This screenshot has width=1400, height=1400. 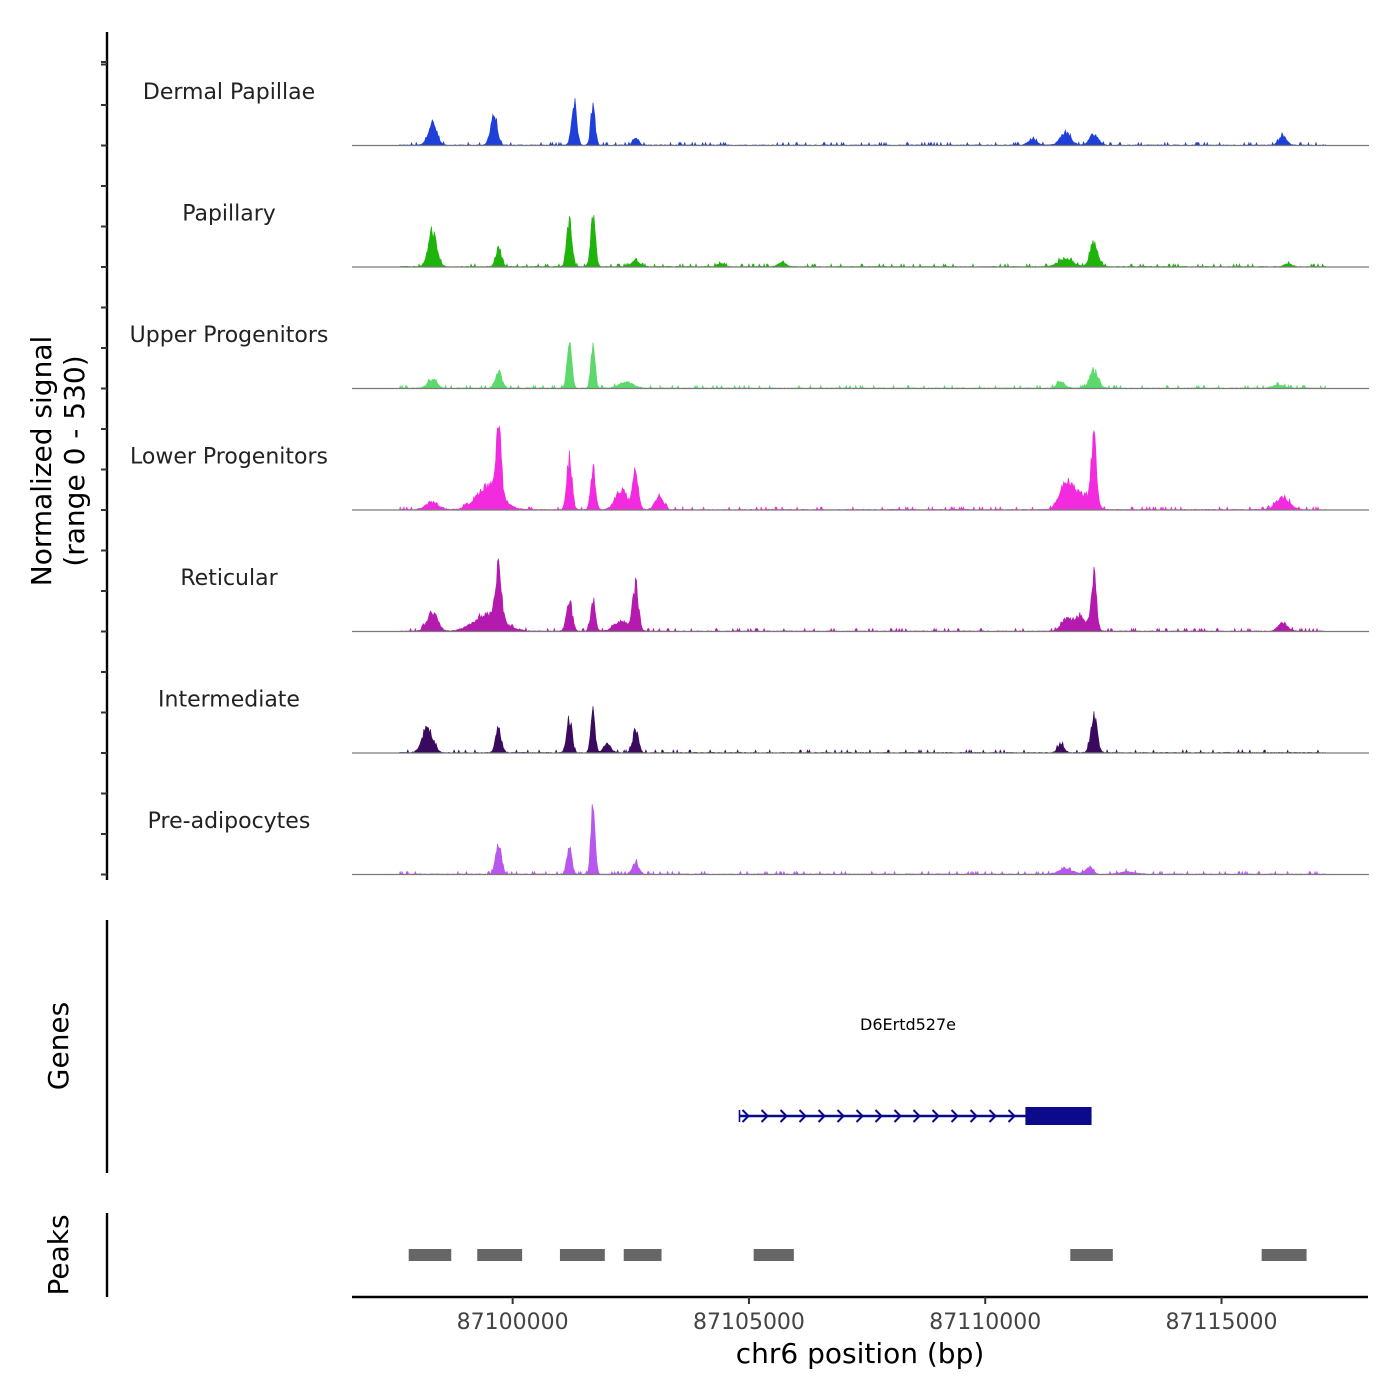 What do you see at coordinates (58, 1046) in the screenshot?
I see `genes-axis-title: Genes` at bounding box center [58, 1046].